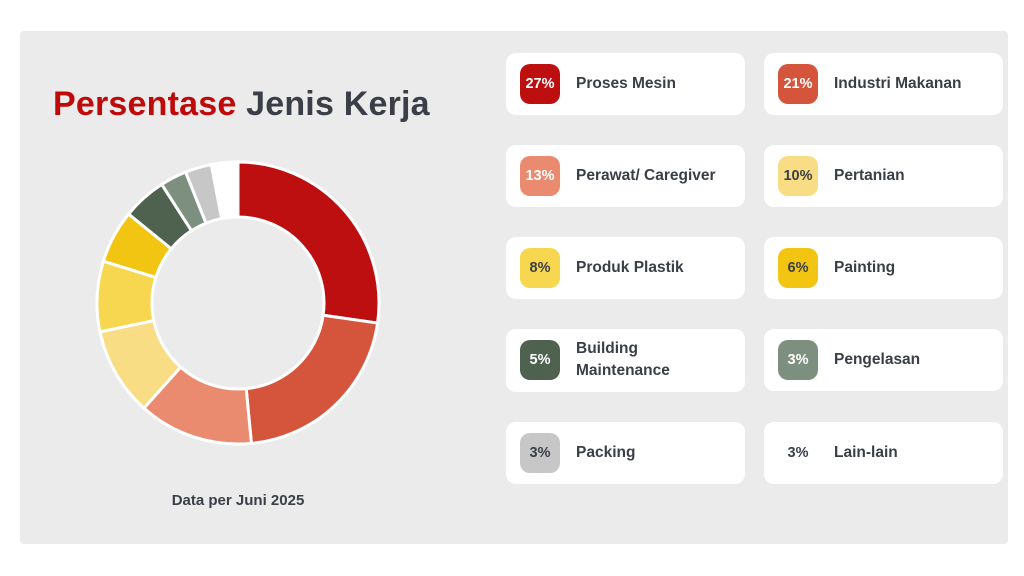  What do you see at coordinates (869, 175) in the screenshot?
I see `legend-label: Pertanian` at bounding box center [869, 175].